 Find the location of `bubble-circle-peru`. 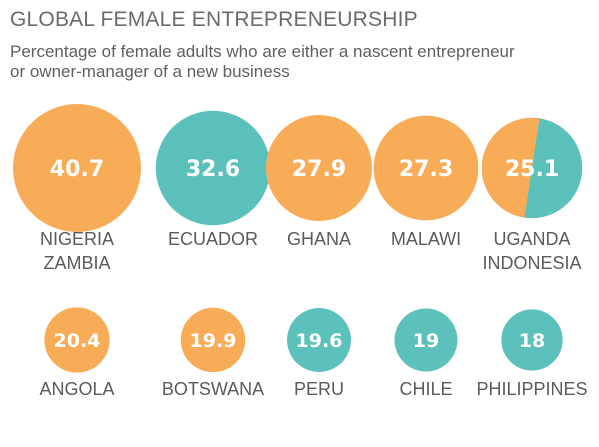

bubble-circle-peru is located at coordinates (319, 340).